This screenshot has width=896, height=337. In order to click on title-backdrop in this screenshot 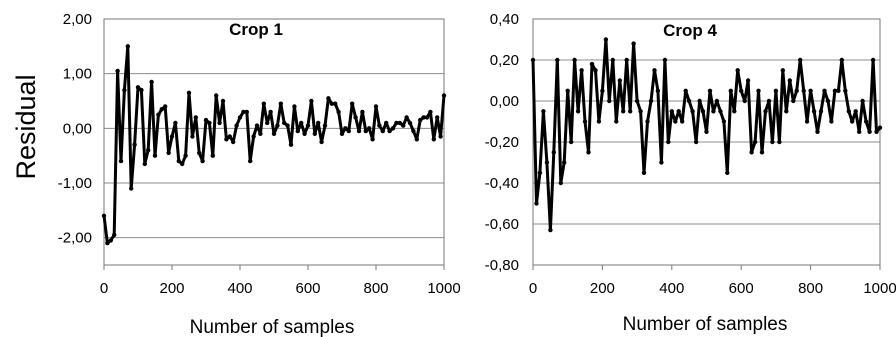, I will do `click(690, 31)`.